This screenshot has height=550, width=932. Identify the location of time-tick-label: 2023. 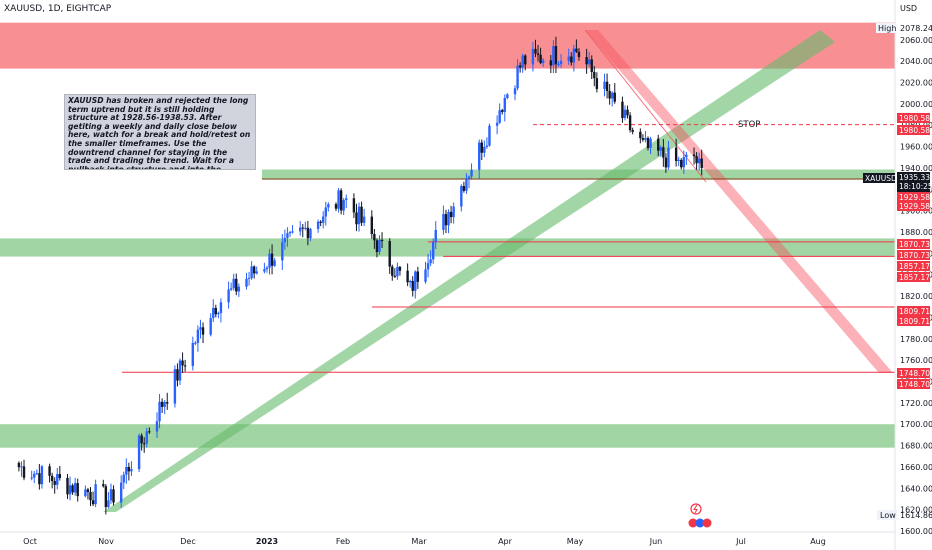
(267, 541).